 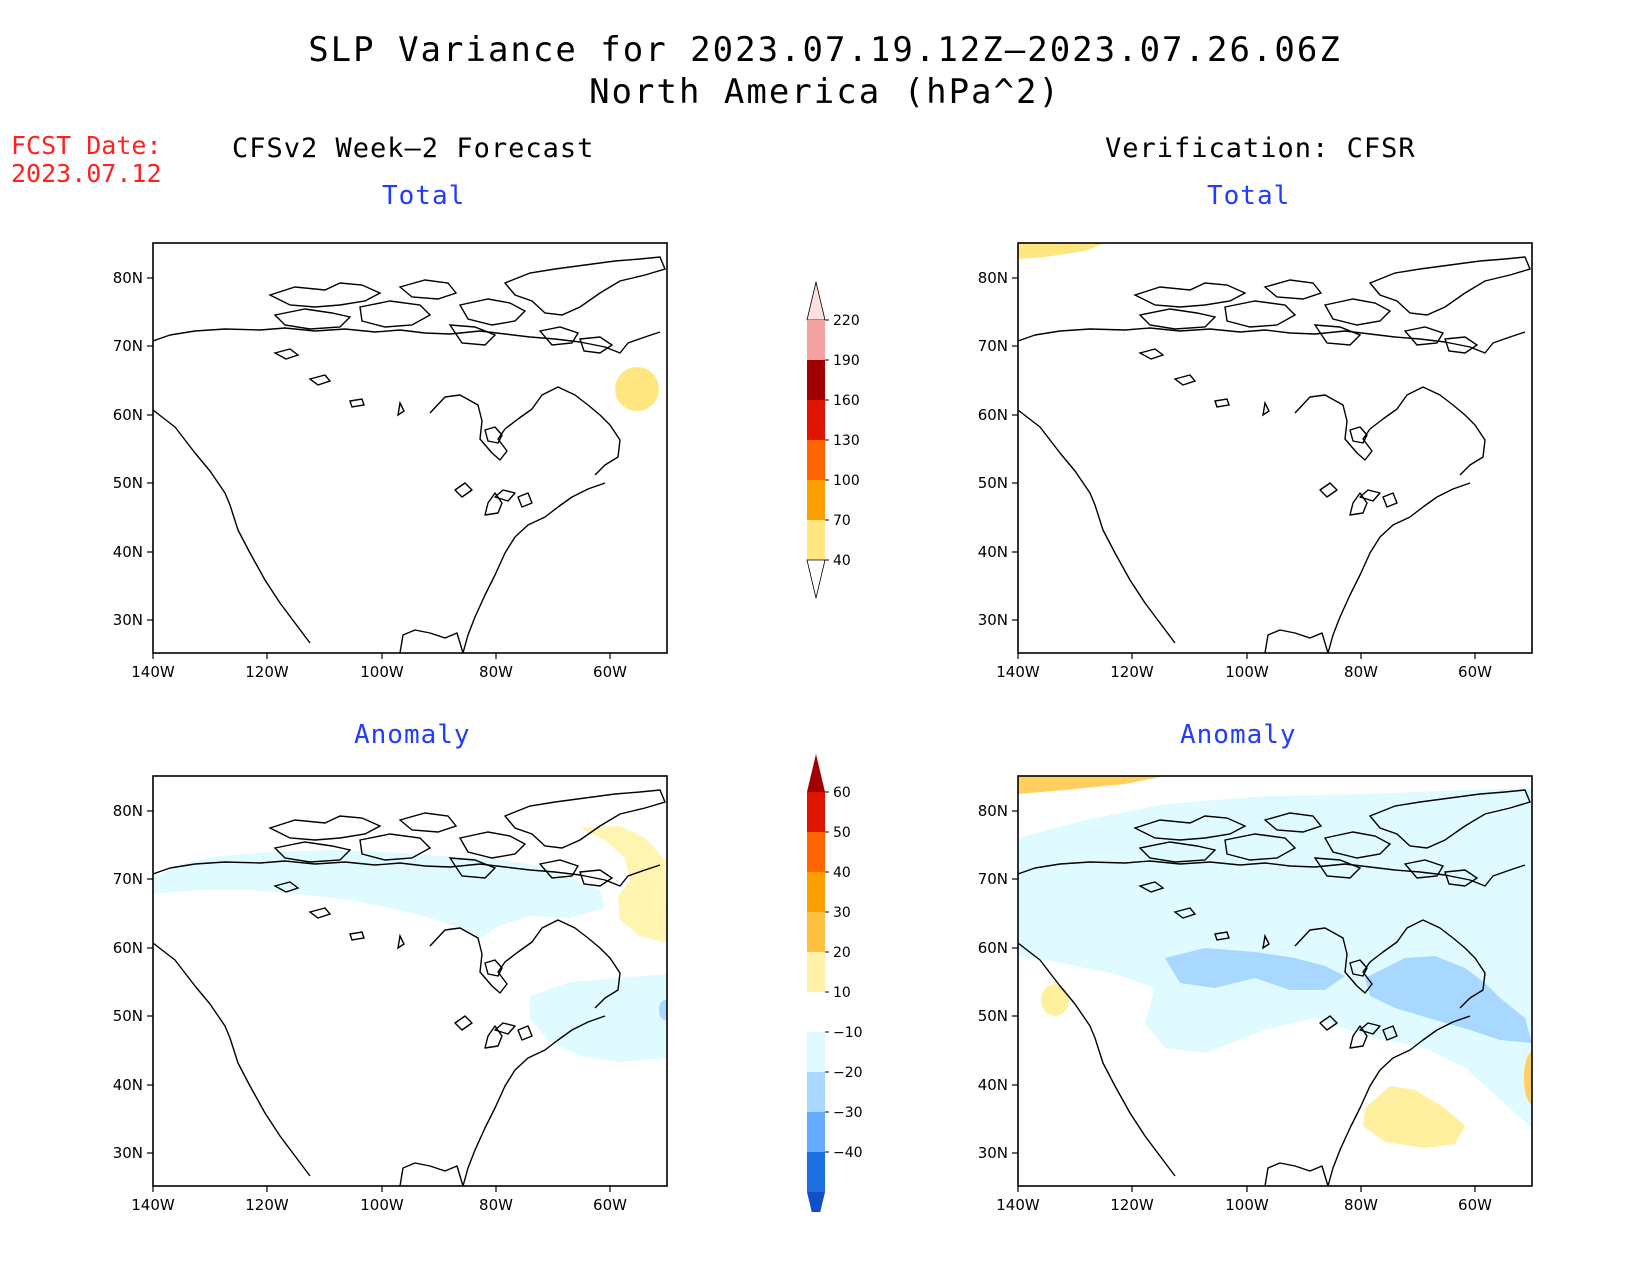 What do you see at coordinates (816, 773) in the screenshot?
I see `colorbar-top-arrow` at bounding box center [816, 773].